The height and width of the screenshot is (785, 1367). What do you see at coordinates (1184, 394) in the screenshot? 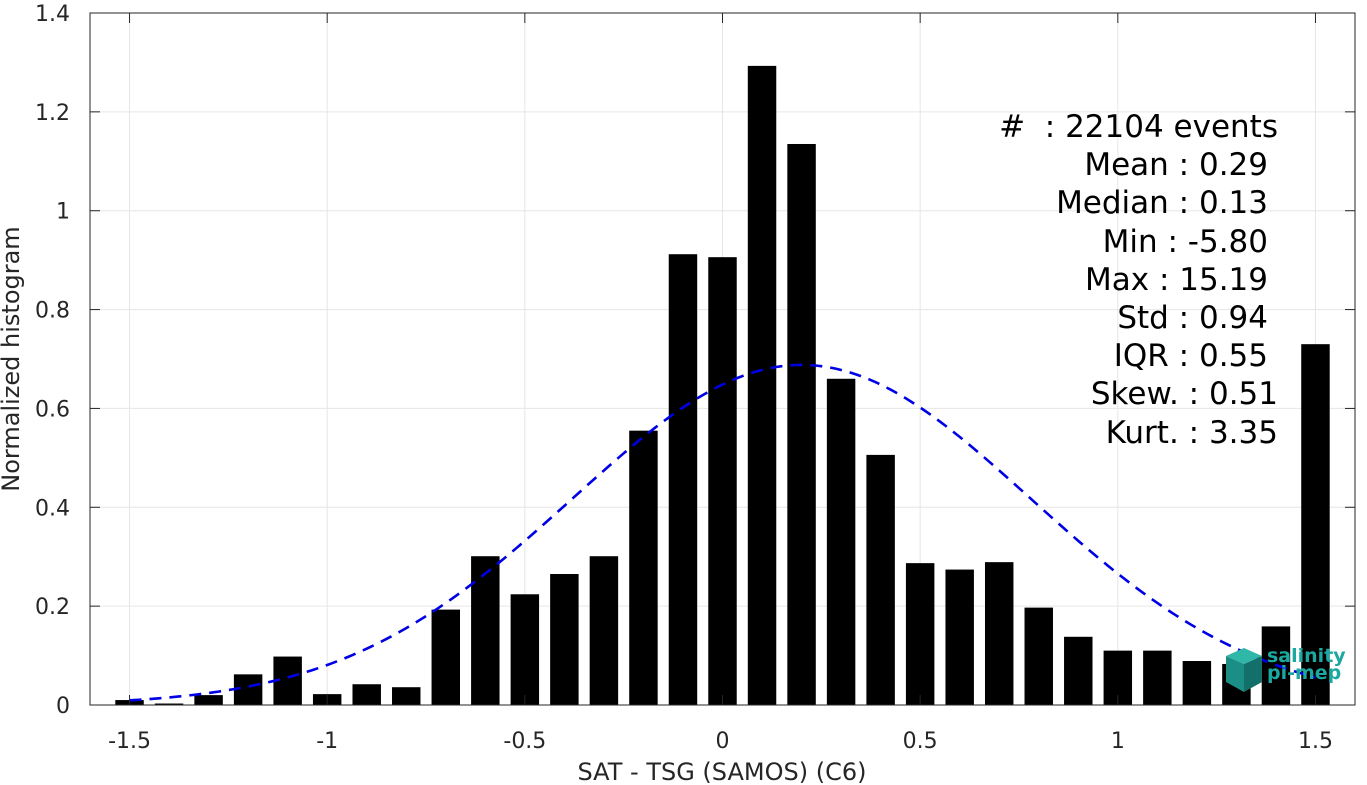
I see `stat-skew: Skew. : 0.51` at bounding box center [1184, 394].